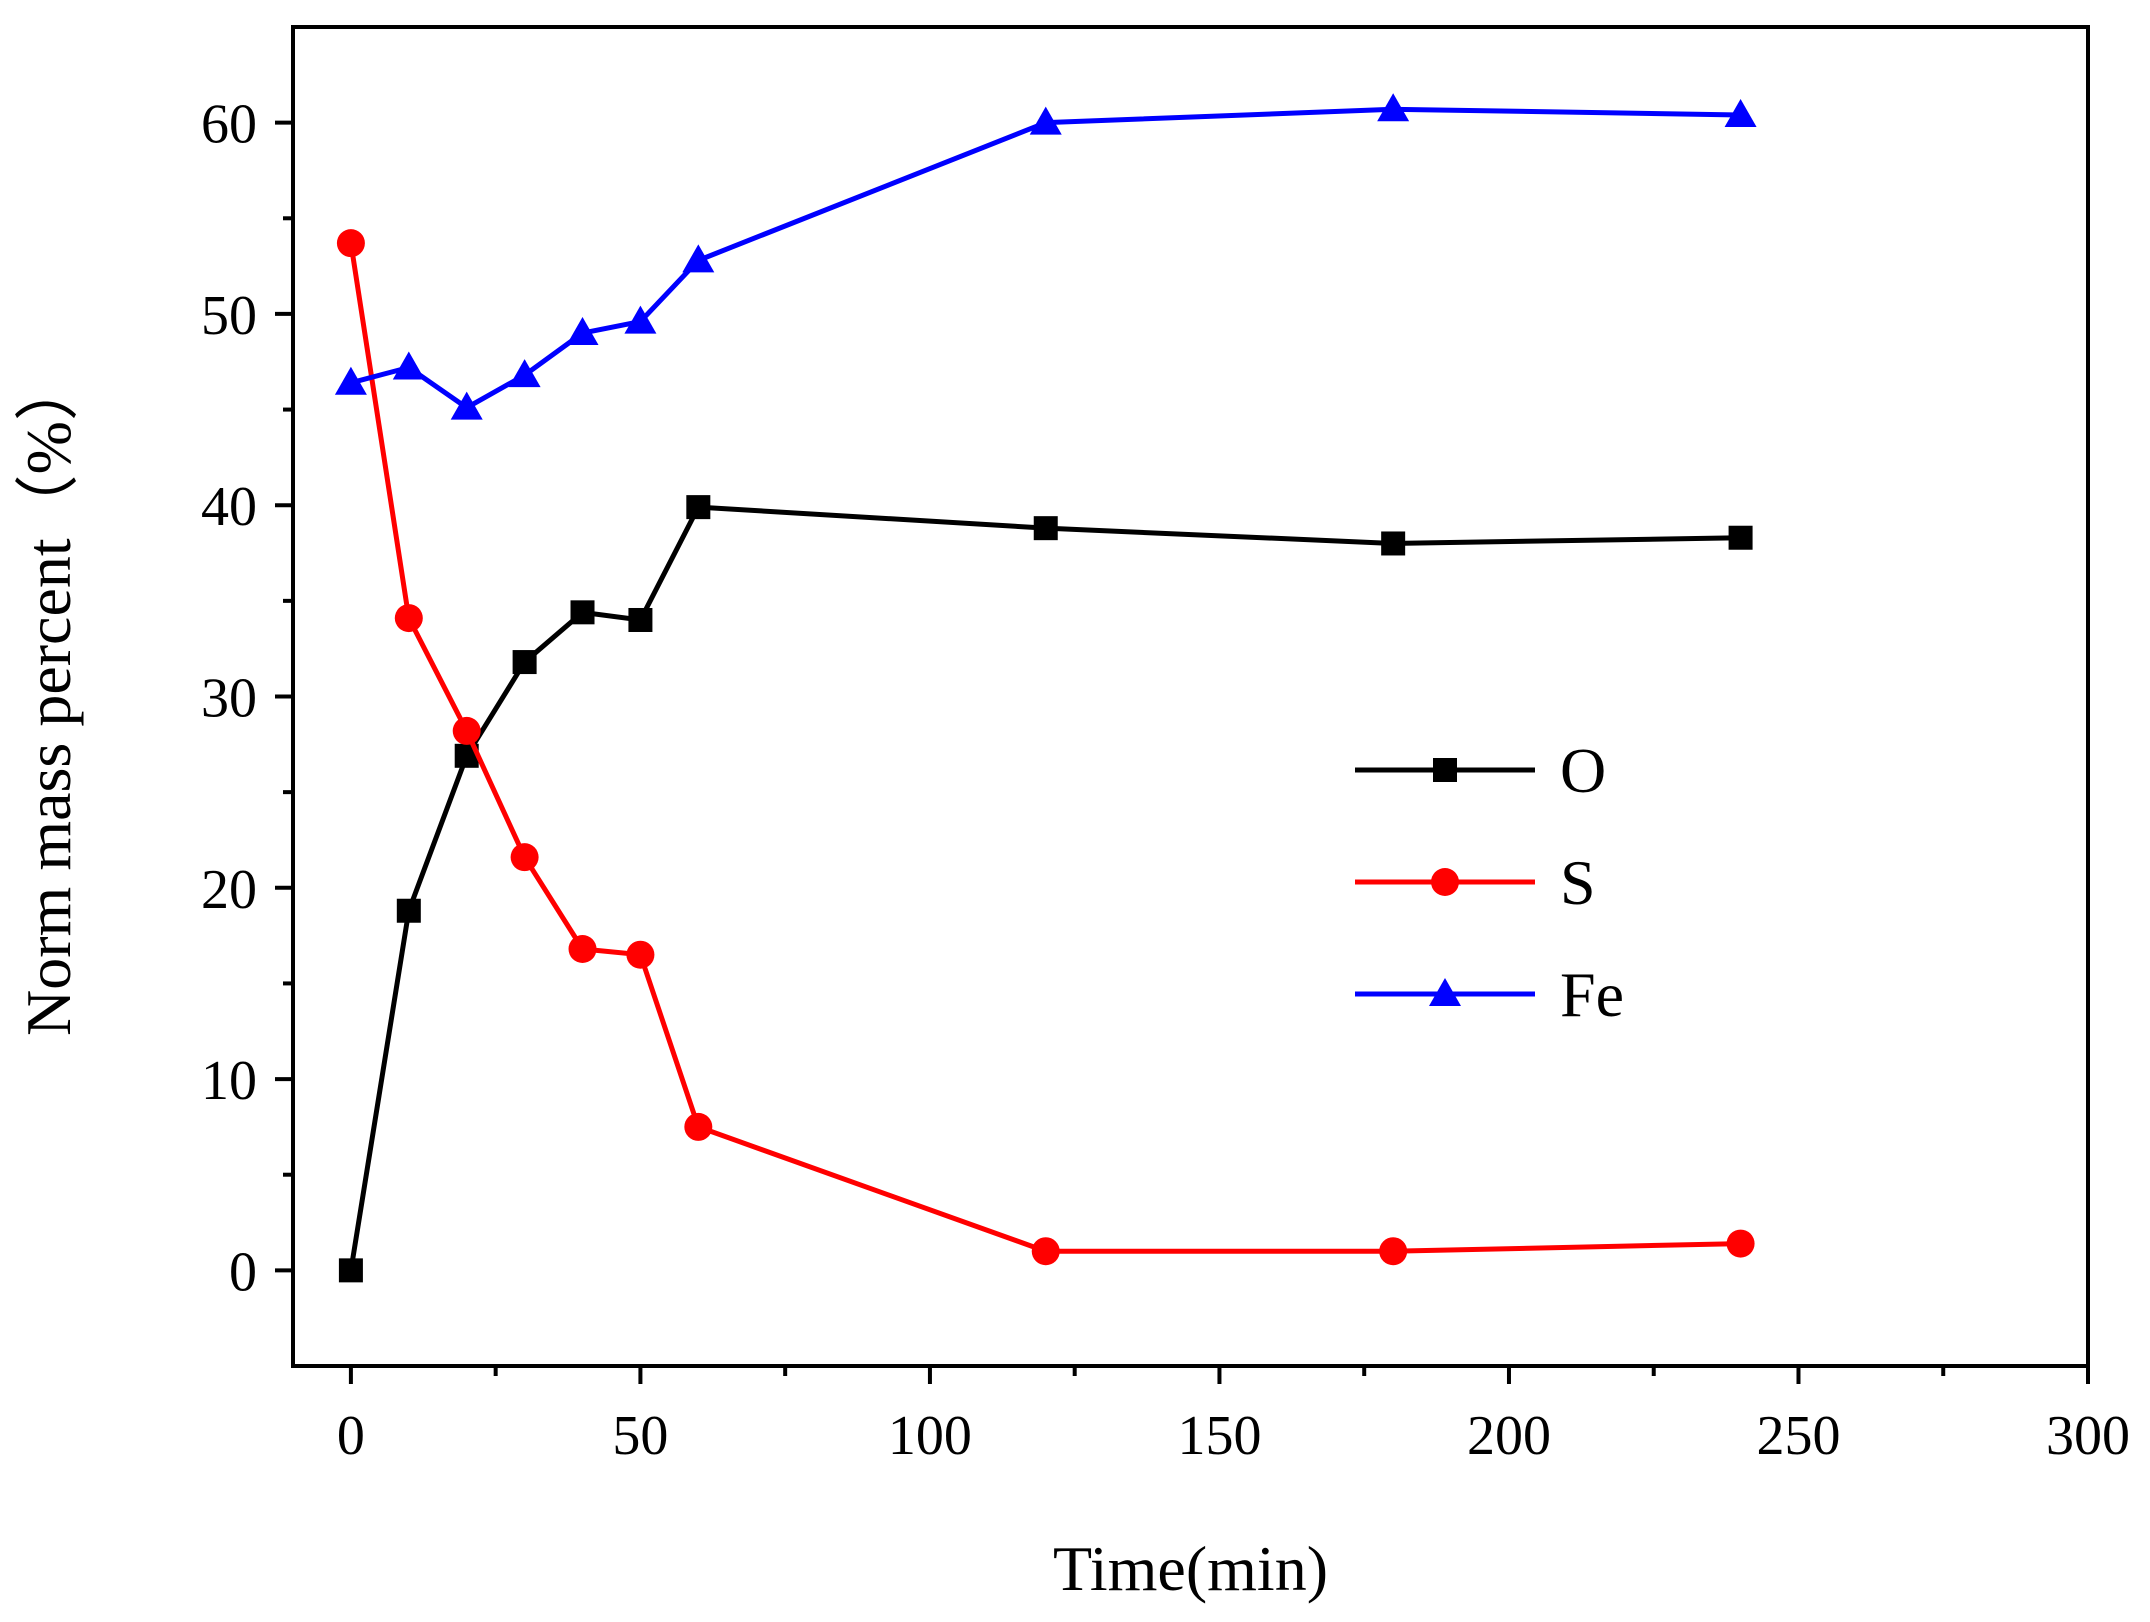 The image size is (2150, 1622). What do you see at coordinates (229, 507) in the screenshot?
I see `y-tick-label: 40` at bounding box center [229, 507].